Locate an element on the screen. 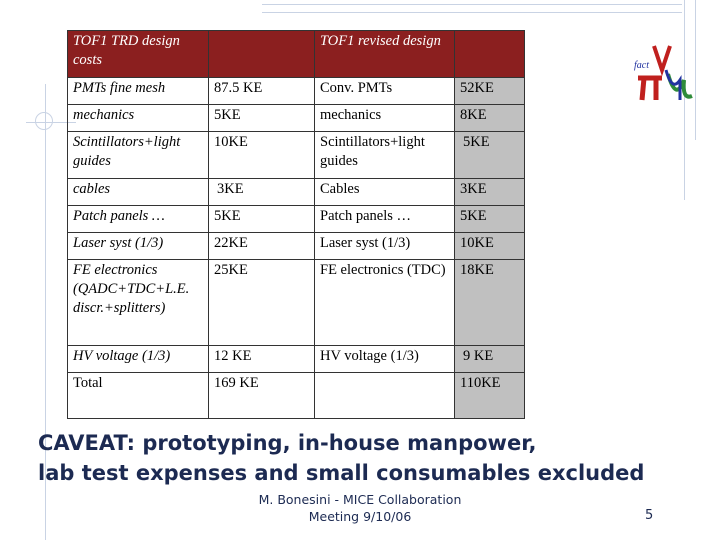  table-cell: Conv. PMTs is located at coordinates (384, 91).